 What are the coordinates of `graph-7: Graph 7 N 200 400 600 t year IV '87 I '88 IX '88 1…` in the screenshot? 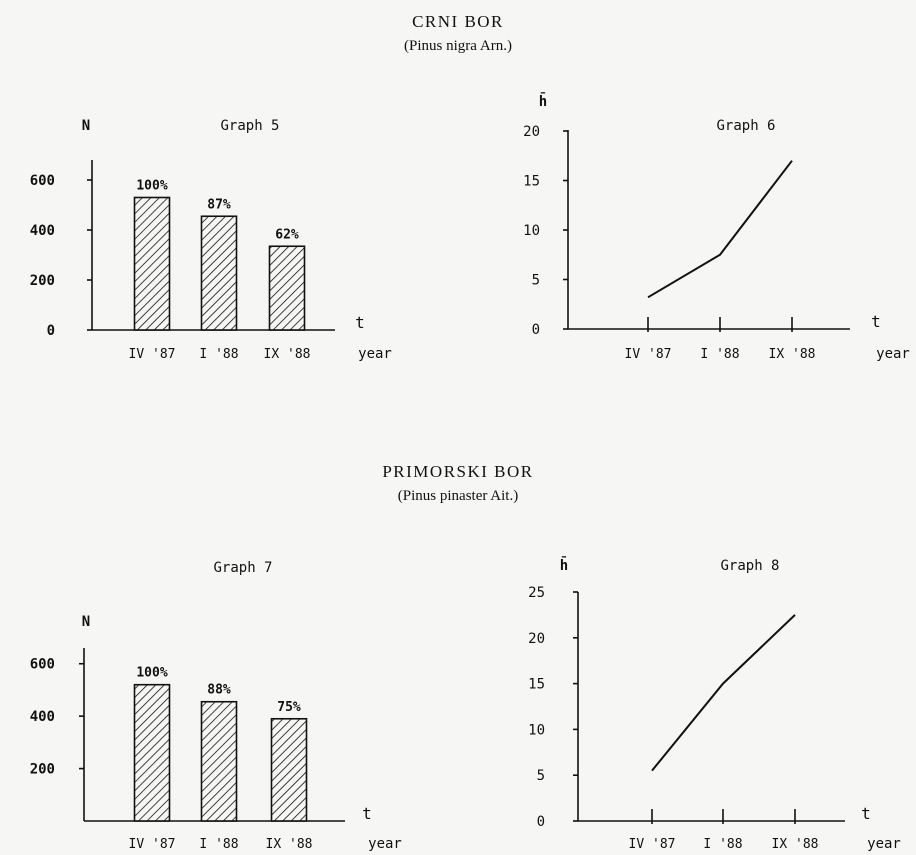 It's located at (216, 706).